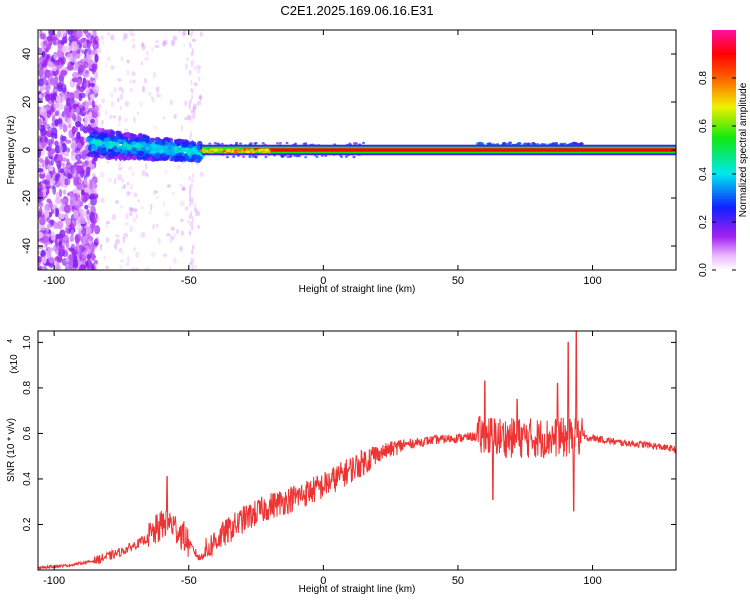 The height and width of the screenshot is (600, 750). Describe the element at coordinates (54, 281) in the screenshot. I see `x-tick-label: -100` at that location.